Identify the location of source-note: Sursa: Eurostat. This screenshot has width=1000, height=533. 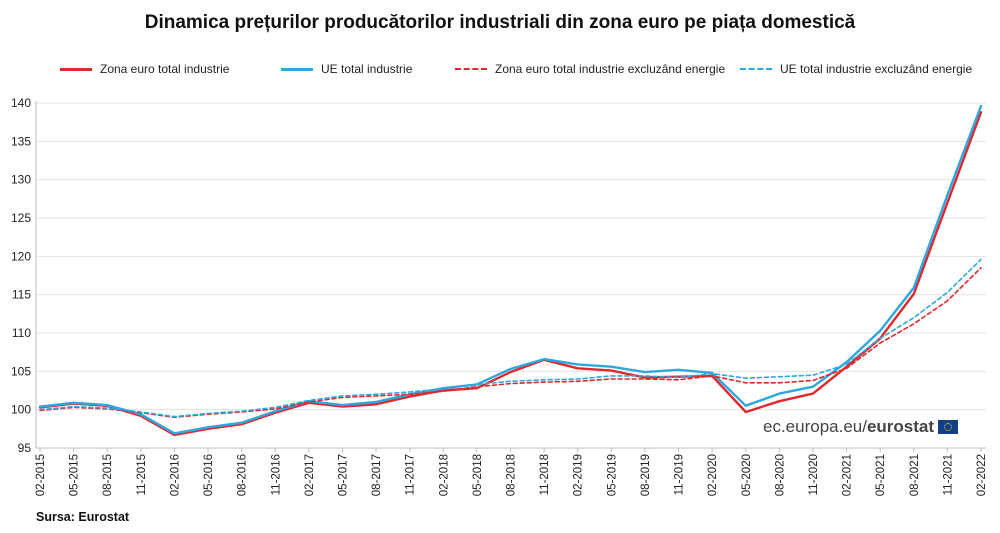
(83, 517).